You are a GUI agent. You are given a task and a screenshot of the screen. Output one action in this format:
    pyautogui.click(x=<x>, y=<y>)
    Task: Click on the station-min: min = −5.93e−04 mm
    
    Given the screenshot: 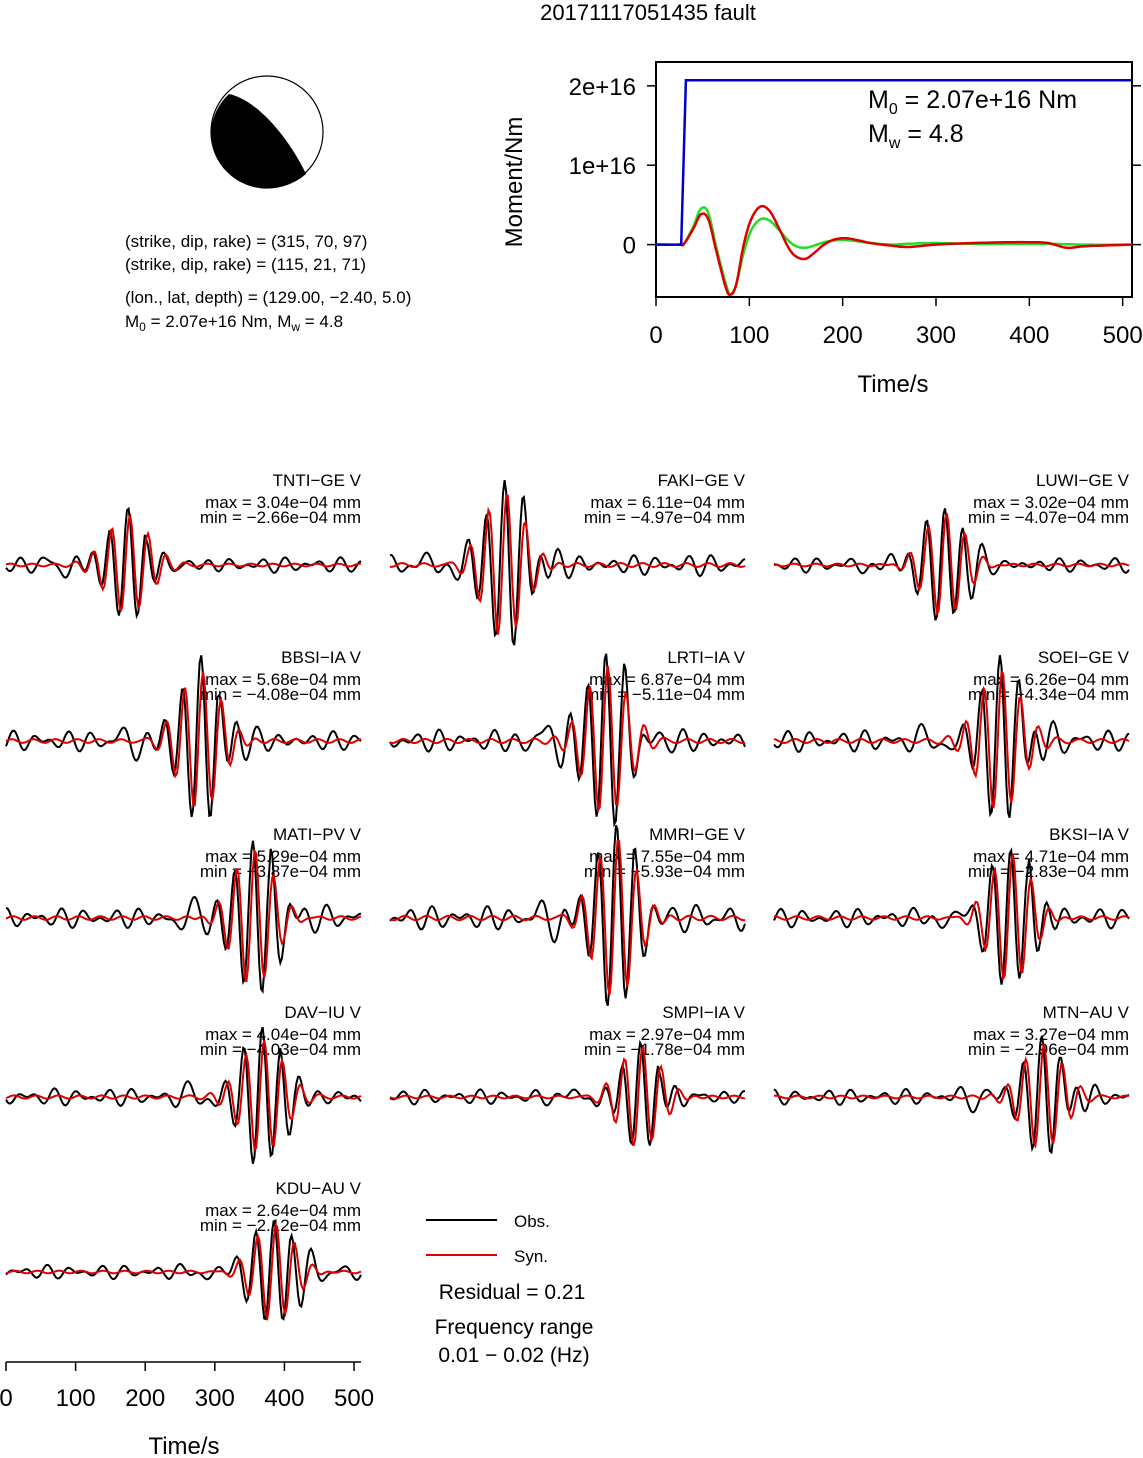 What is the action you would take?
    pyautogui.click(x=664, y=871)
    